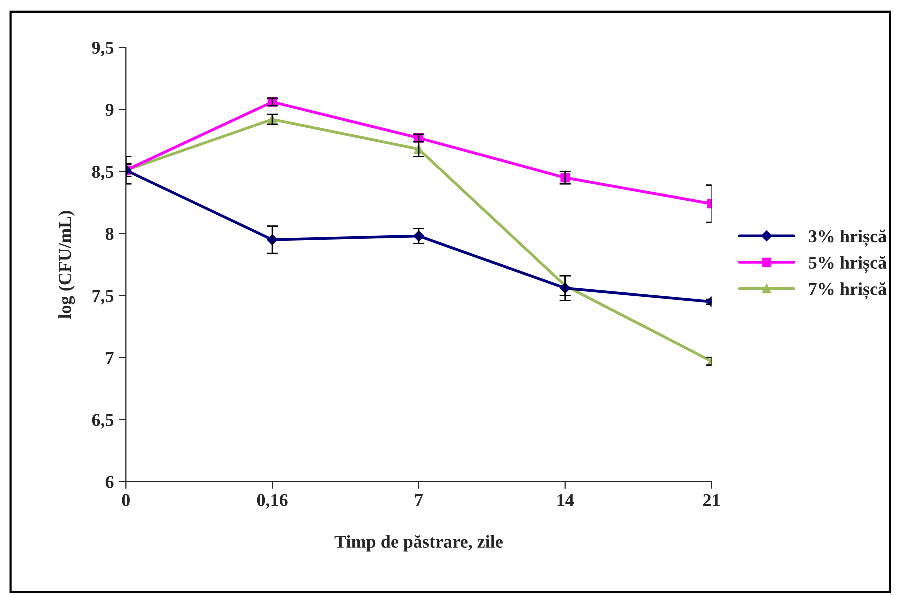 This screenshot has height=595, width=901. Describe the element at coordinates (103, 49) in the screenshot. I see `y-tick-label: 9,5` at that location.